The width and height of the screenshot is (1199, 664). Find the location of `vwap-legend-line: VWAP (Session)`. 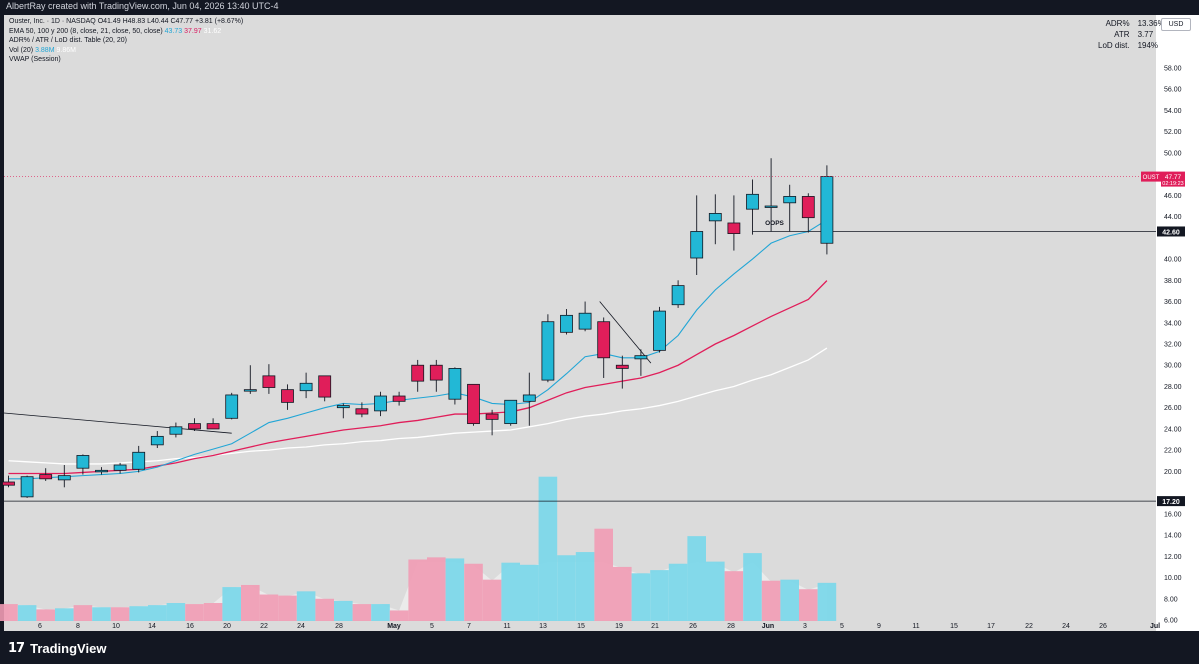

vwap-legend-line: VWAP (Session) is located at coordinates (35, 59).